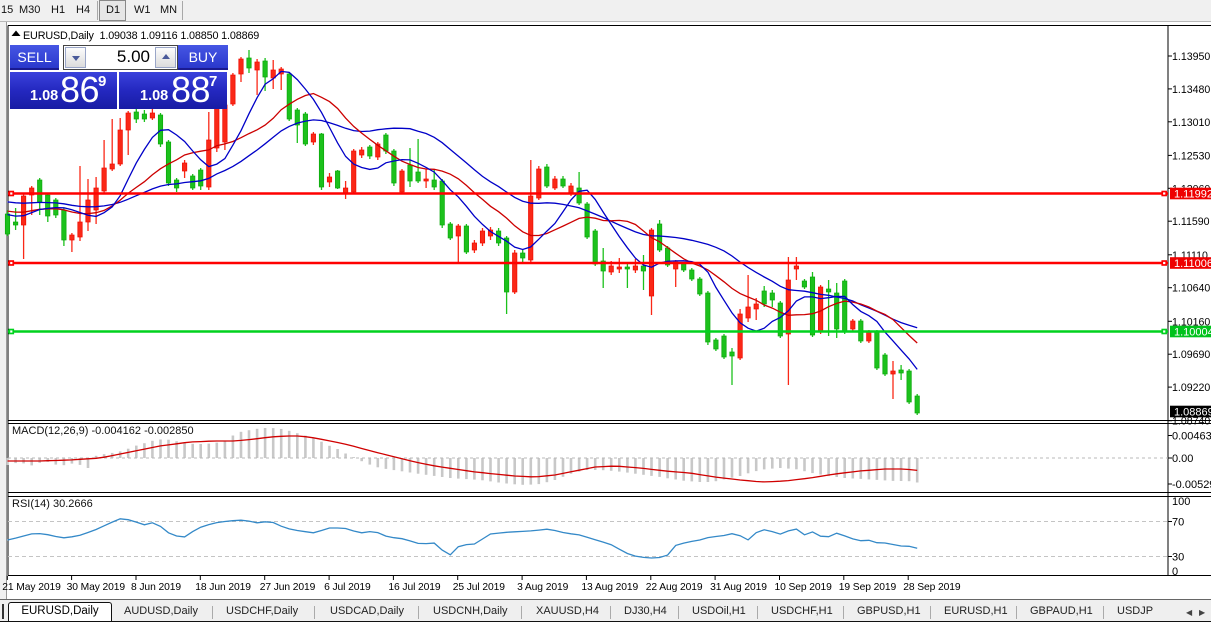 This screenshot has height=627, width=1211. I want to click on svg-text: RSI(14) 30.2666, so click(52, 504).